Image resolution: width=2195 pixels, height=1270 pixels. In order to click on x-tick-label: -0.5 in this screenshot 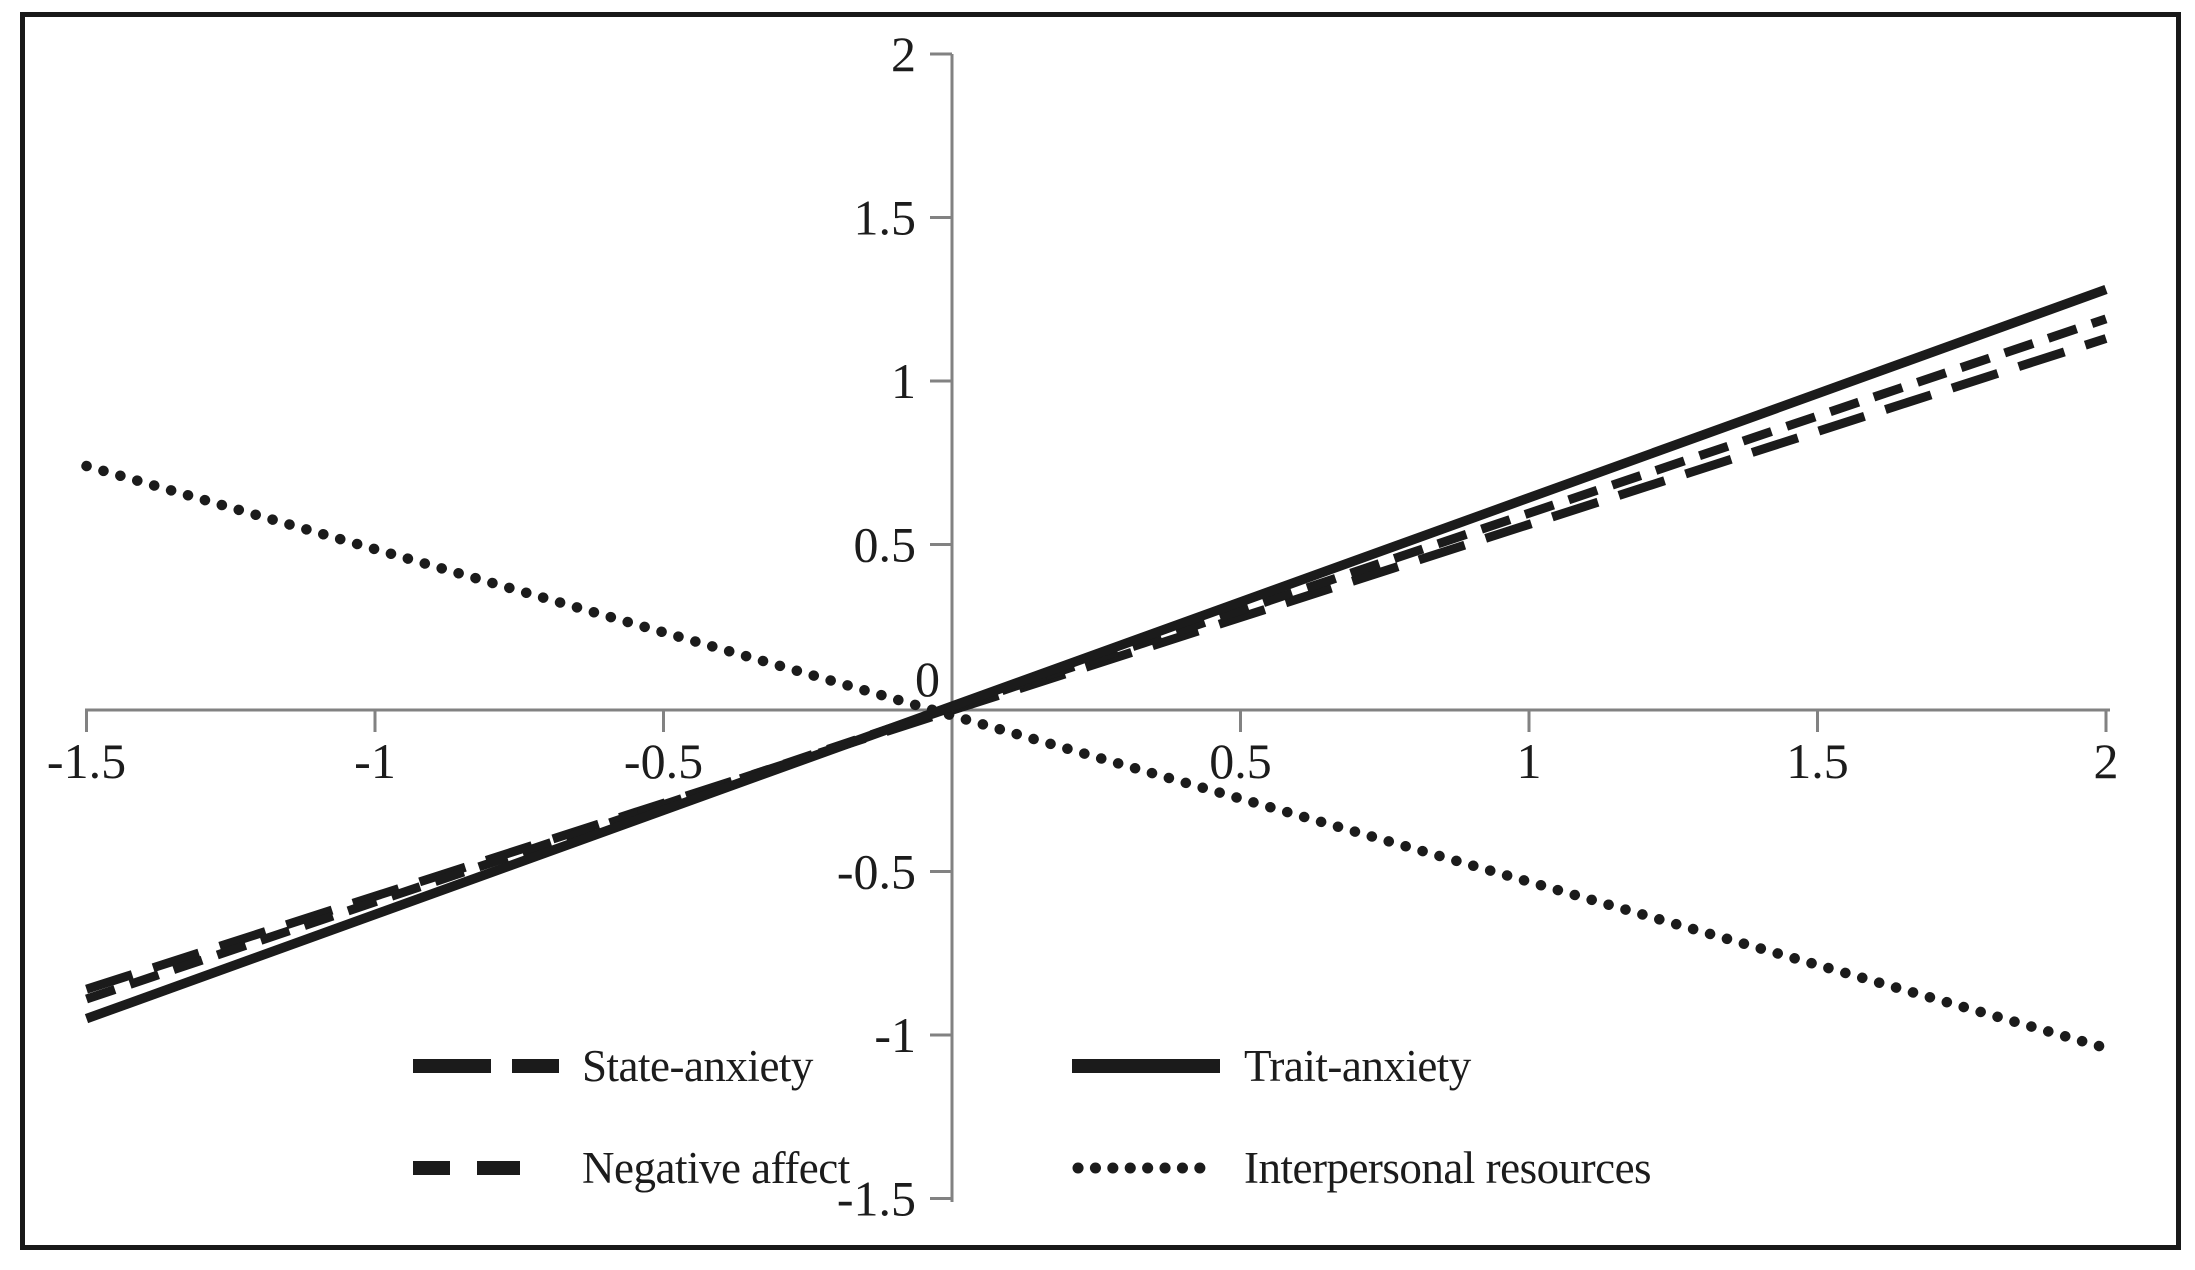, I will do `click(663, 761)`.